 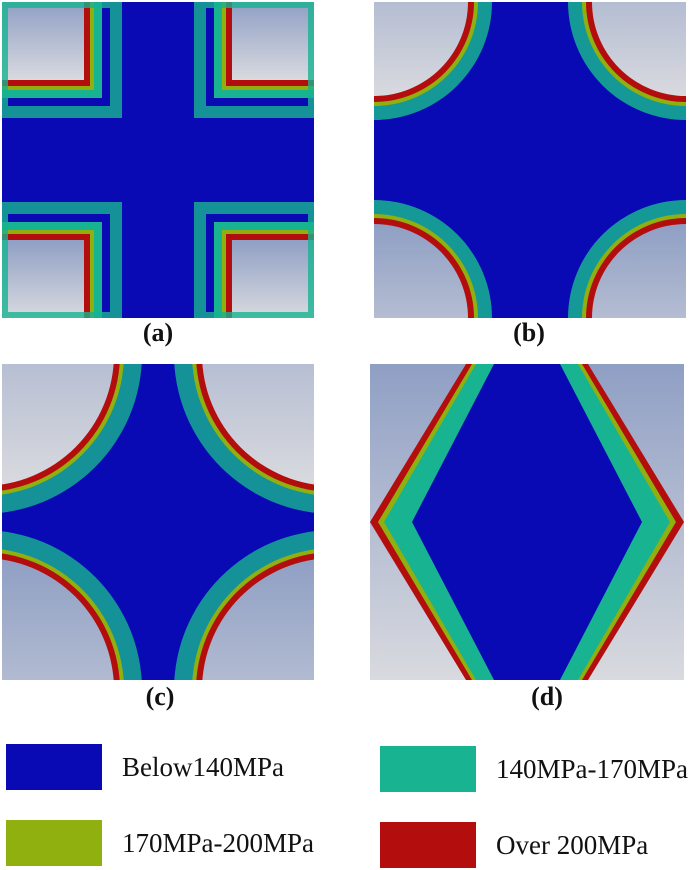 I want to click on legend-item-140-170: 140MPa-170MPa, so click(x=534, y=769).